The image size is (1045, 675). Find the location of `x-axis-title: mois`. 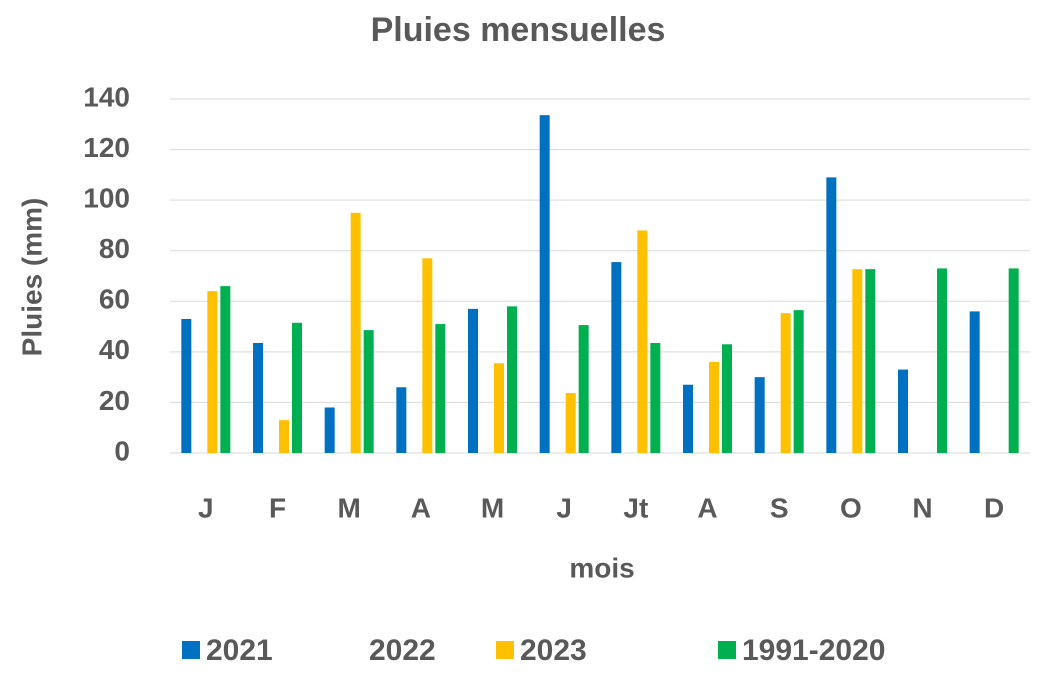

x-axis-title: mois is located at coordinates (601, 567).